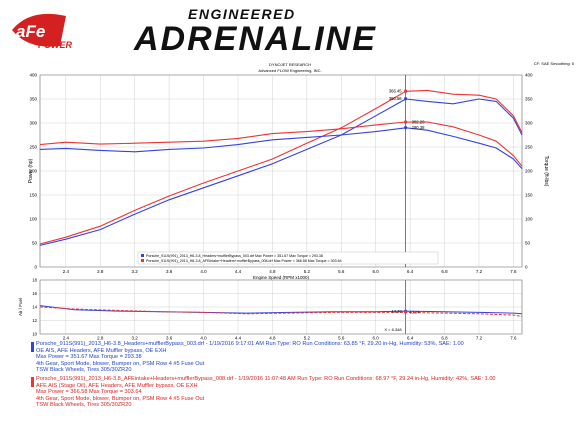  I want to click on x-tick-label: 7.2, so click(479, 271).